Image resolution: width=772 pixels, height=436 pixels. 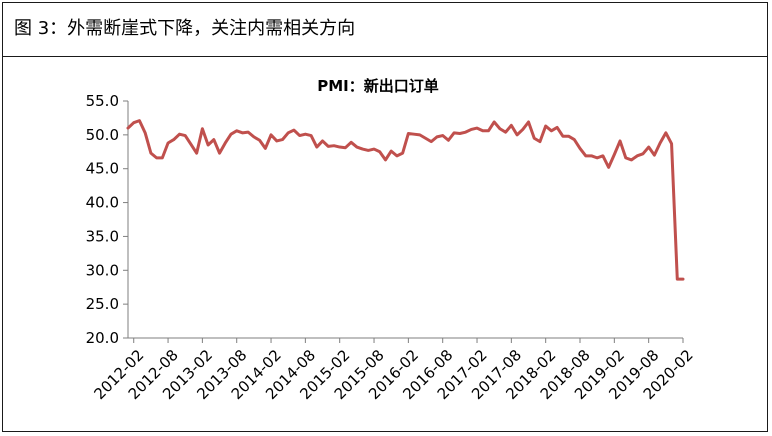 What do you see at coordinates (107, 219) in the screenshot?
I see `y-axis-ticks: 20.0 25.0 30.0 35.0 40.0 45.0 50.0 55.0` at bounding box center [107, 219].